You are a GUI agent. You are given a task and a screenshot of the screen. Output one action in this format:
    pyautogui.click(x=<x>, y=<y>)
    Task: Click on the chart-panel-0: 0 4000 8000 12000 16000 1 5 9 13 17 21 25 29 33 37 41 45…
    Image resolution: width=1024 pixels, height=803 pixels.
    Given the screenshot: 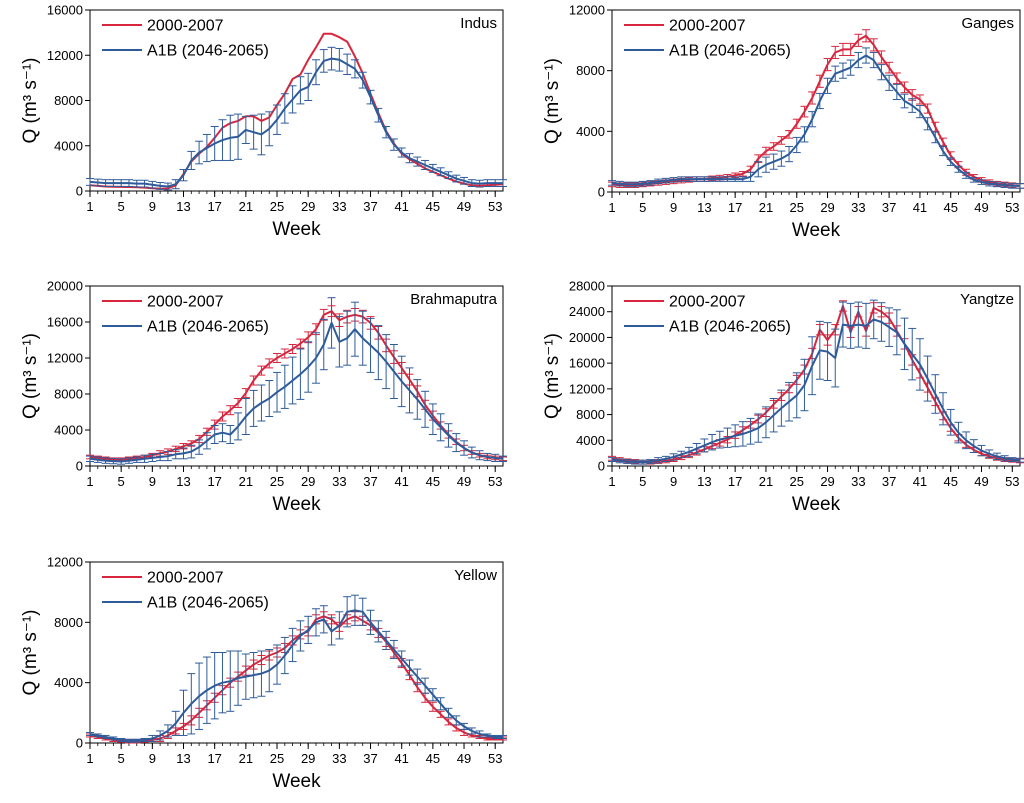 What is the action you would take?
    pyautogui.click(x=263, y=121)
    